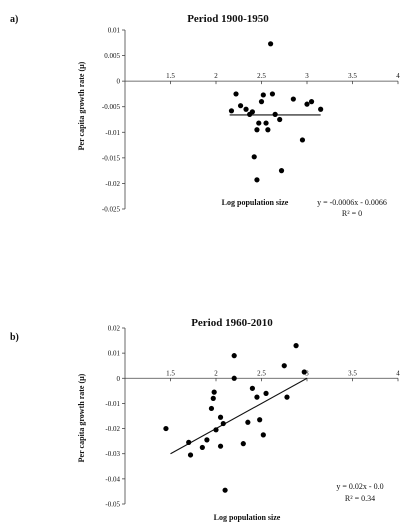 This screenshot has width=403, height=524. I want to click on panel-a-x-tick-label: 2, so click(216, 76).